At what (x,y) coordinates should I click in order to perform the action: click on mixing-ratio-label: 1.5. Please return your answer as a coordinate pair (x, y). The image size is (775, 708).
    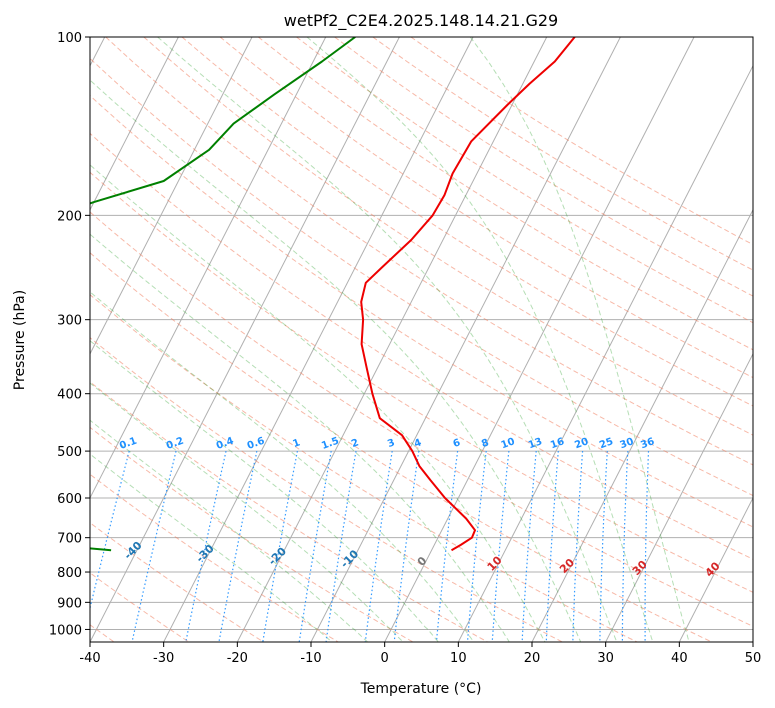
    Looking at the image, I should click on (330, 444).